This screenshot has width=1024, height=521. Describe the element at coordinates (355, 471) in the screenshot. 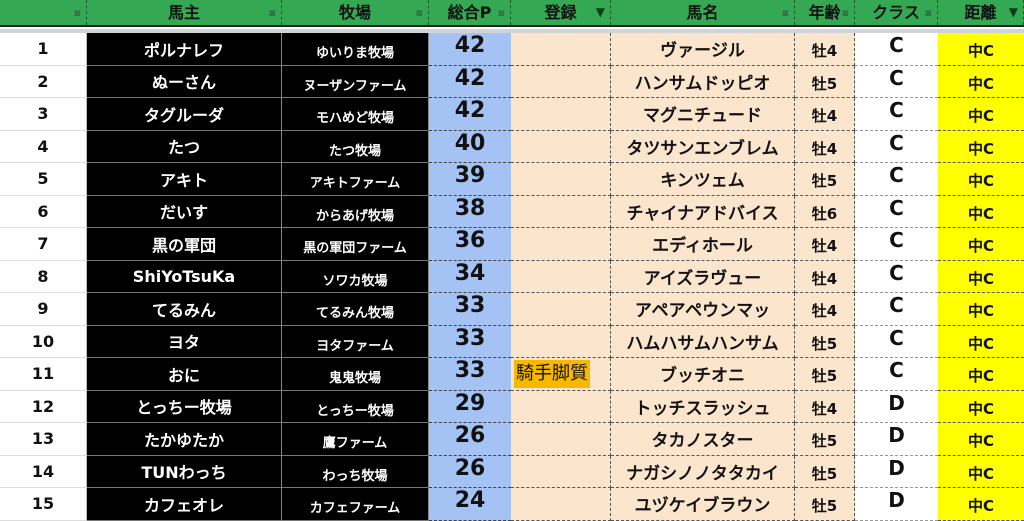

I see `farm-cell: わっち牧場` at that location.